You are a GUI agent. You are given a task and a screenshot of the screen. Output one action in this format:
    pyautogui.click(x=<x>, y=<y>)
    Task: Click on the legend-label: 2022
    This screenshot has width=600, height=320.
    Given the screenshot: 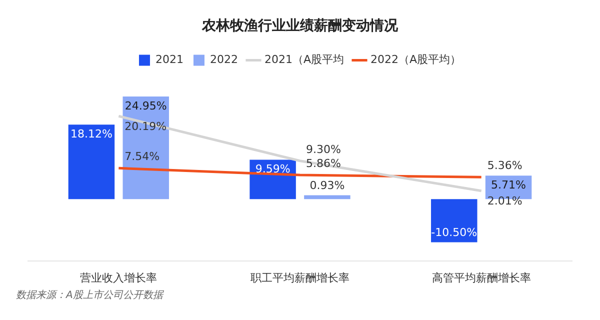 What is the action you would take?
    pyautogui.click(x=224, y=59)
    